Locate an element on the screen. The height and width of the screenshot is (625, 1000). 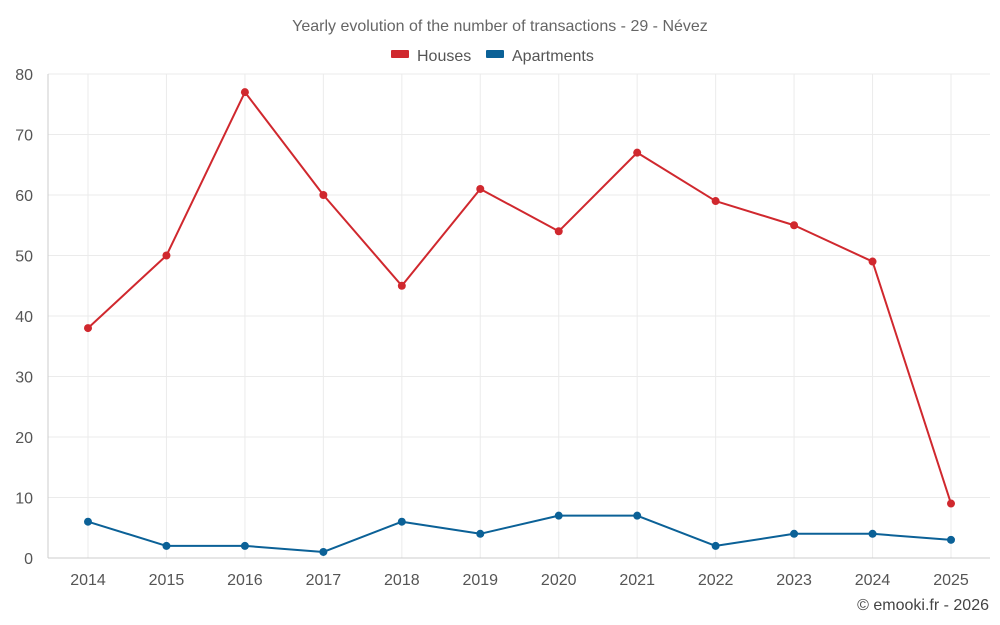
legend-swatch-apartments is located at coordinates (495, 54).